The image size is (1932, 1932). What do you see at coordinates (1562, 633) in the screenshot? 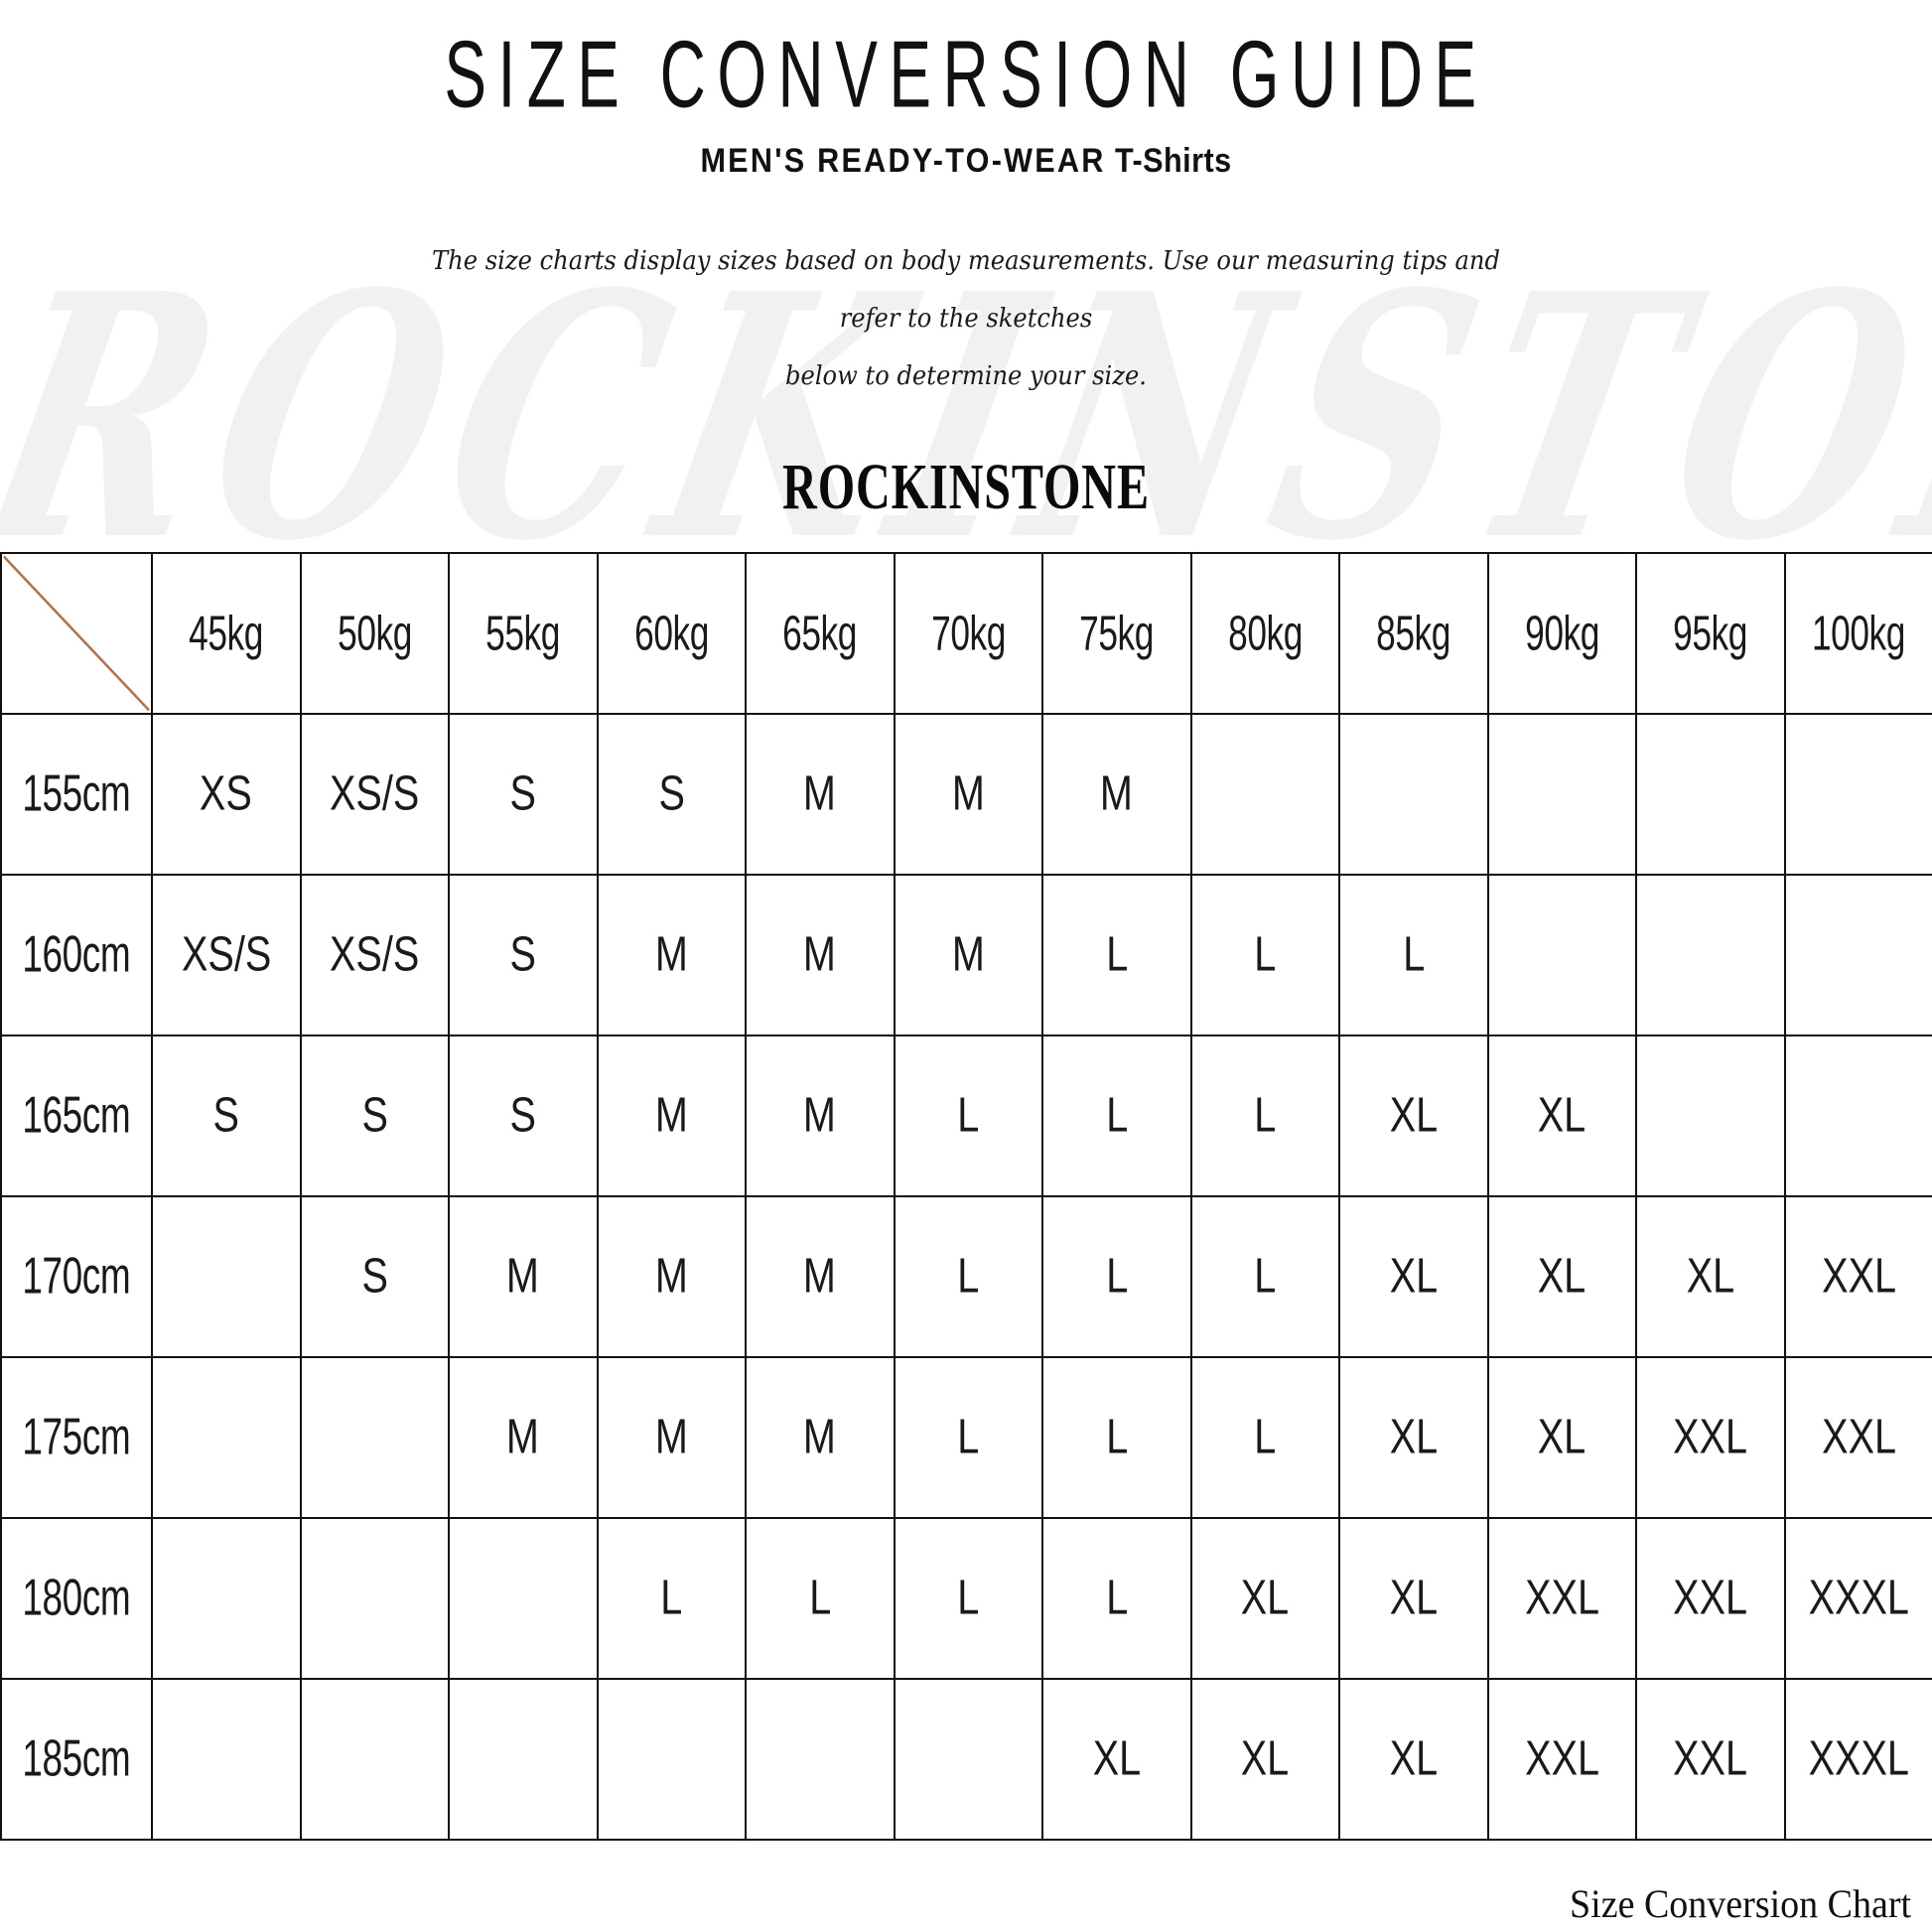
I see `column-header-label: 90kg` at bounding box center [1562, 633].